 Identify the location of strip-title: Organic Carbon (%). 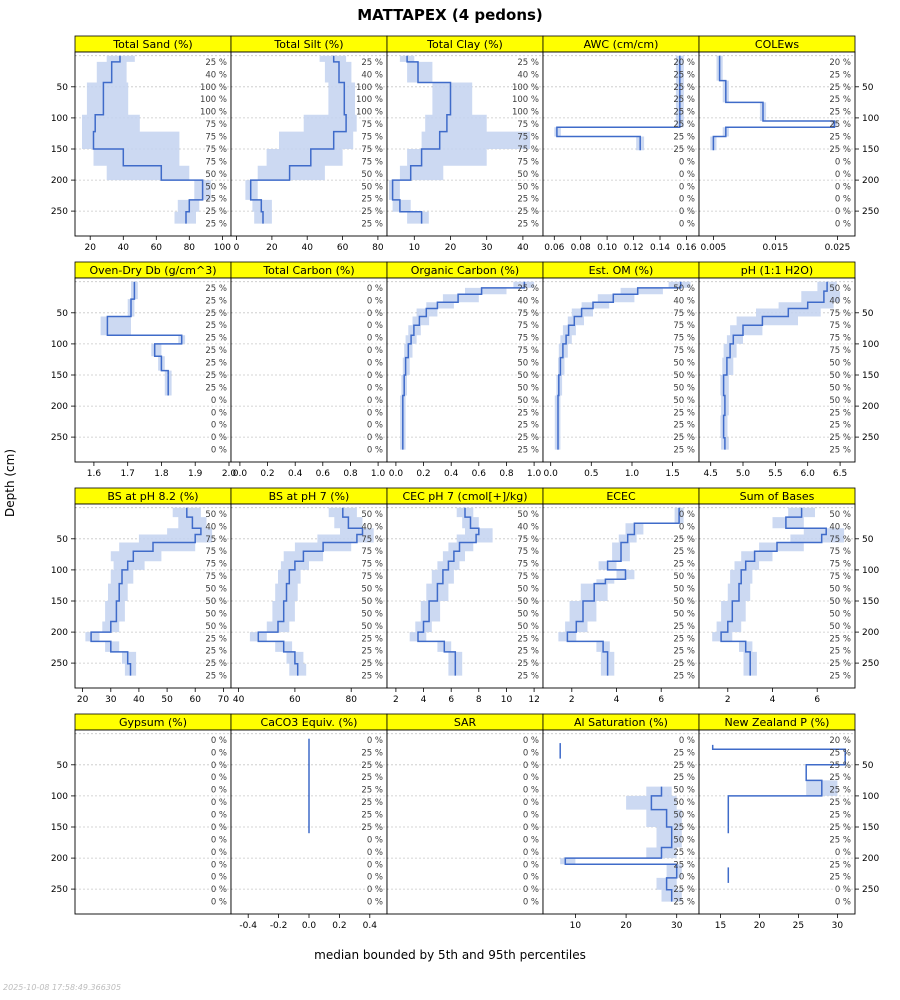
(465, 270).